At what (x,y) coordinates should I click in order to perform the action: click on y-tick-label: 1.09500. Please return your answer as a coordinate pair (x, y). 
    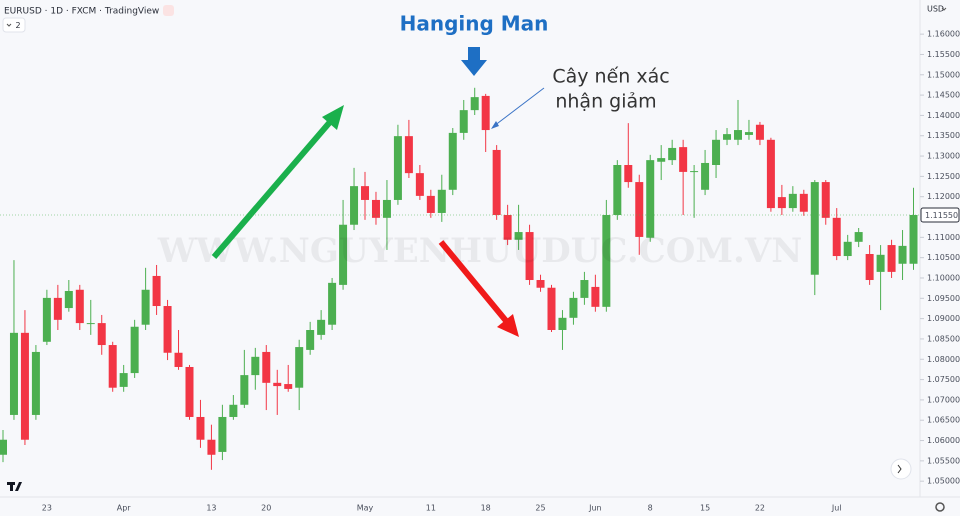
    Looking at the image, I should click on (943, 298).